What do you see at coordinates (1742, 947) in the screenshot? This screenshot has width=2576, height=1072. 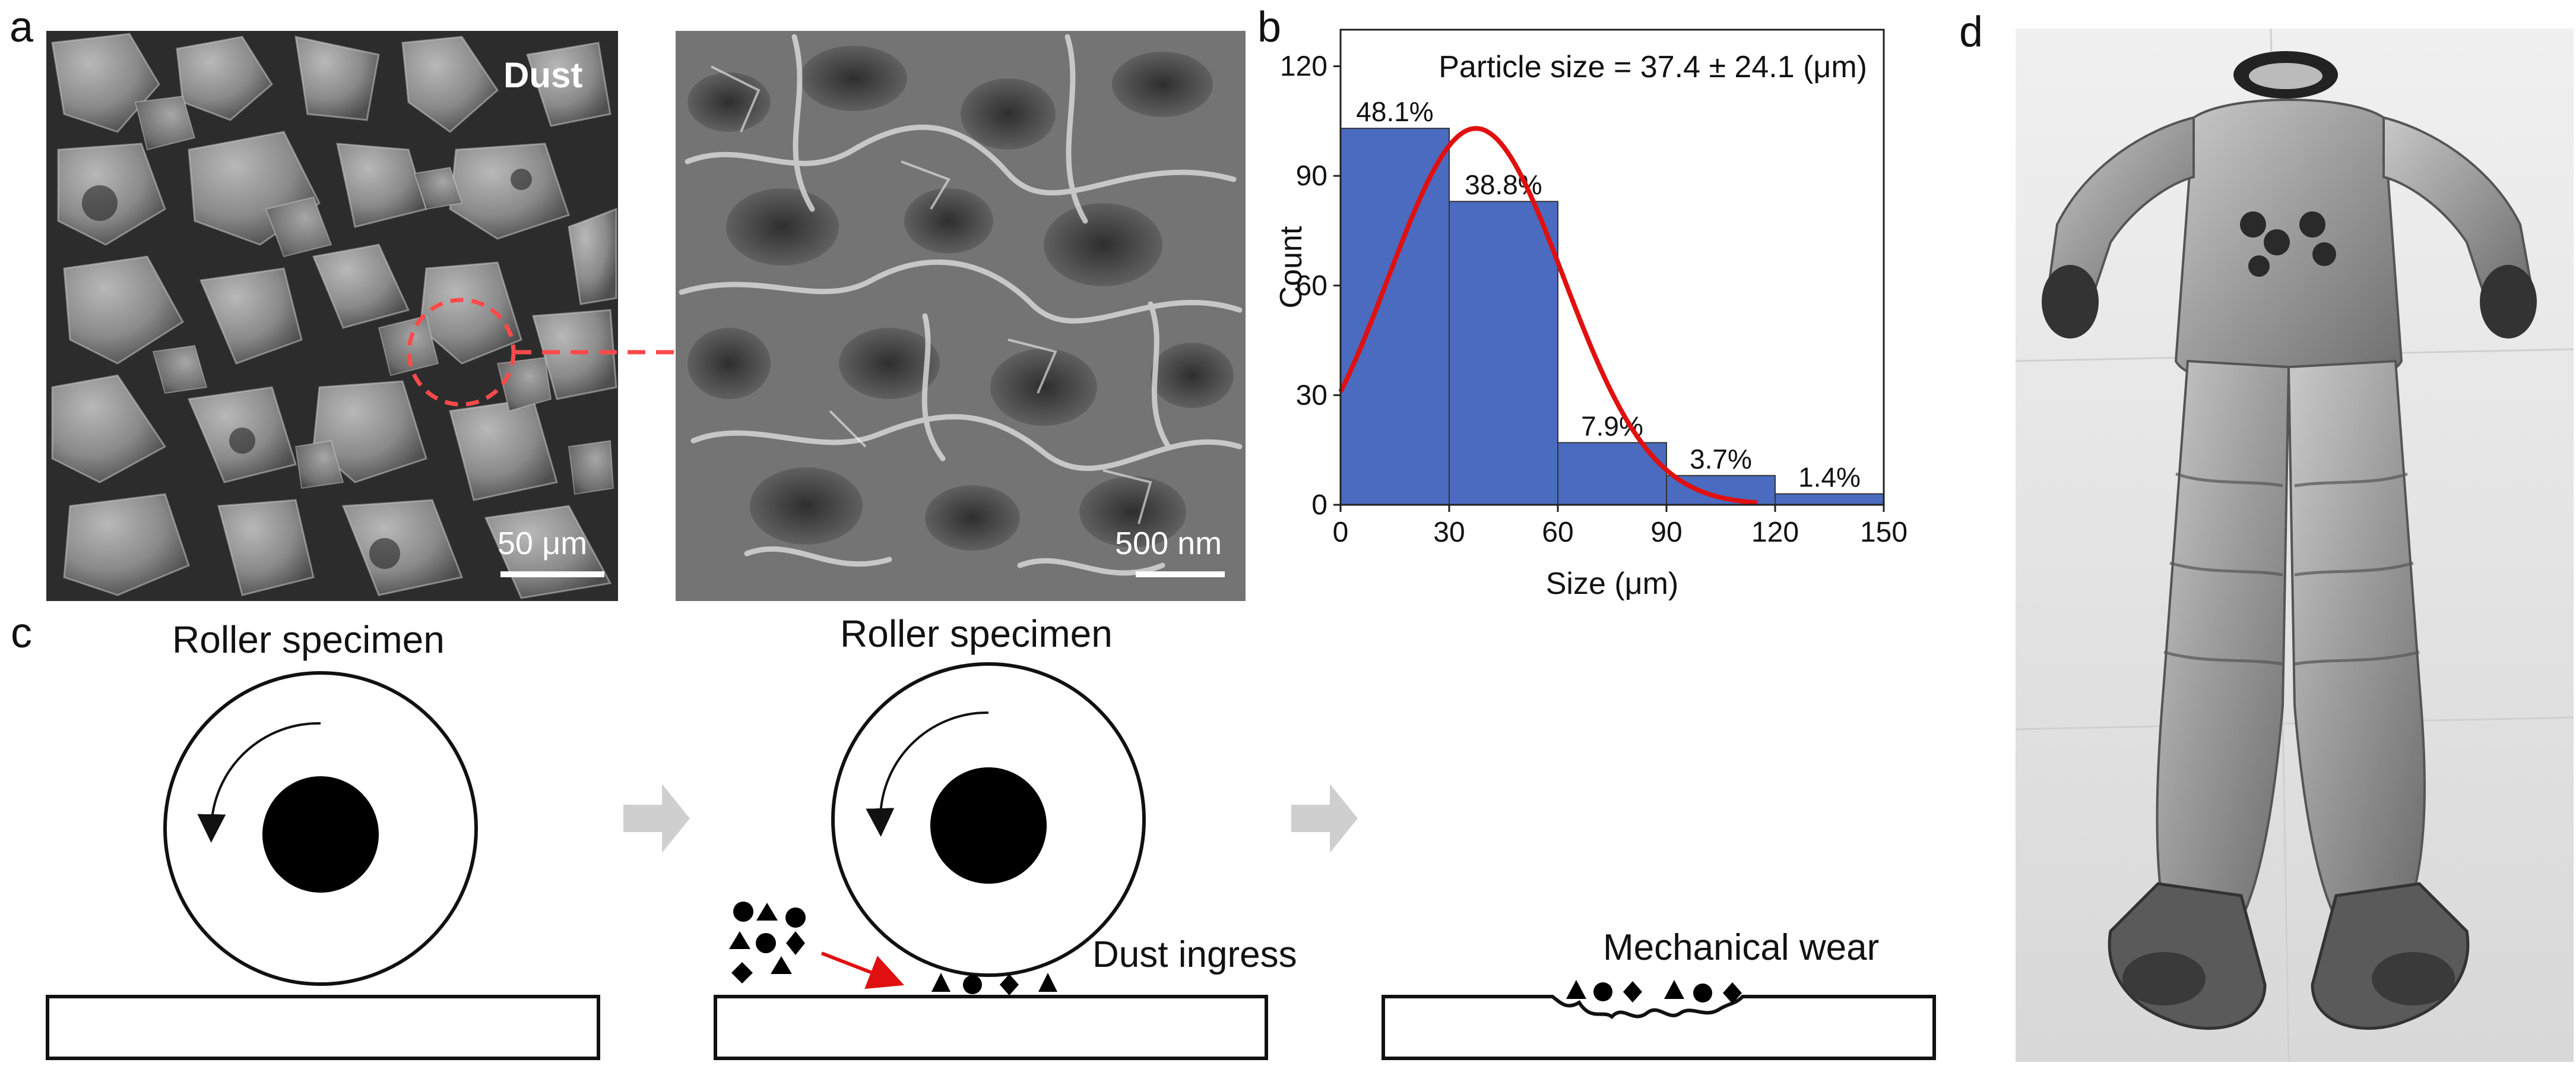 I see `stage3-note: Mechanical wear` at bounding box center [1742, 947].